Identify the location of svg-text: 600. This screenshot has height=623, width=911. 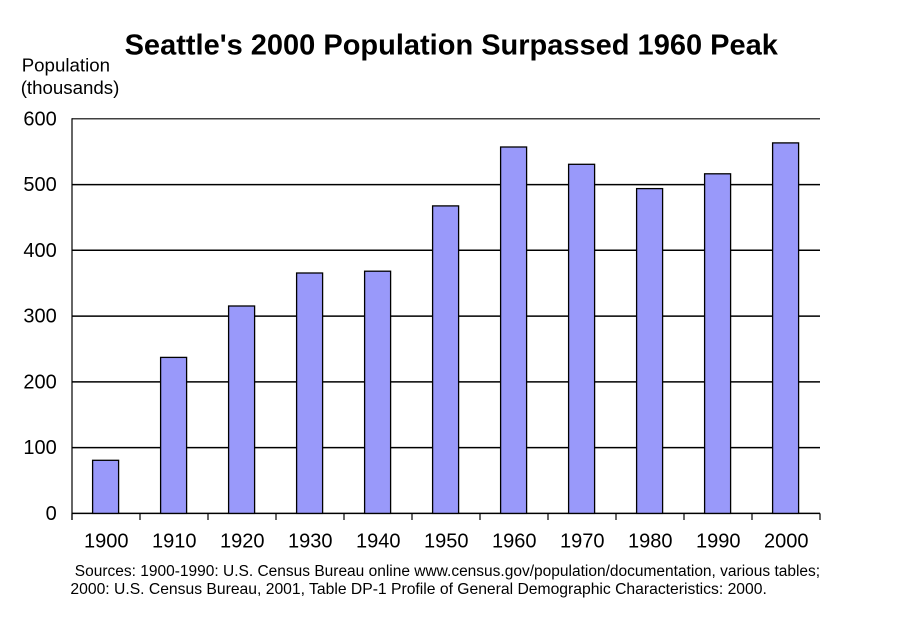
(39, 119).